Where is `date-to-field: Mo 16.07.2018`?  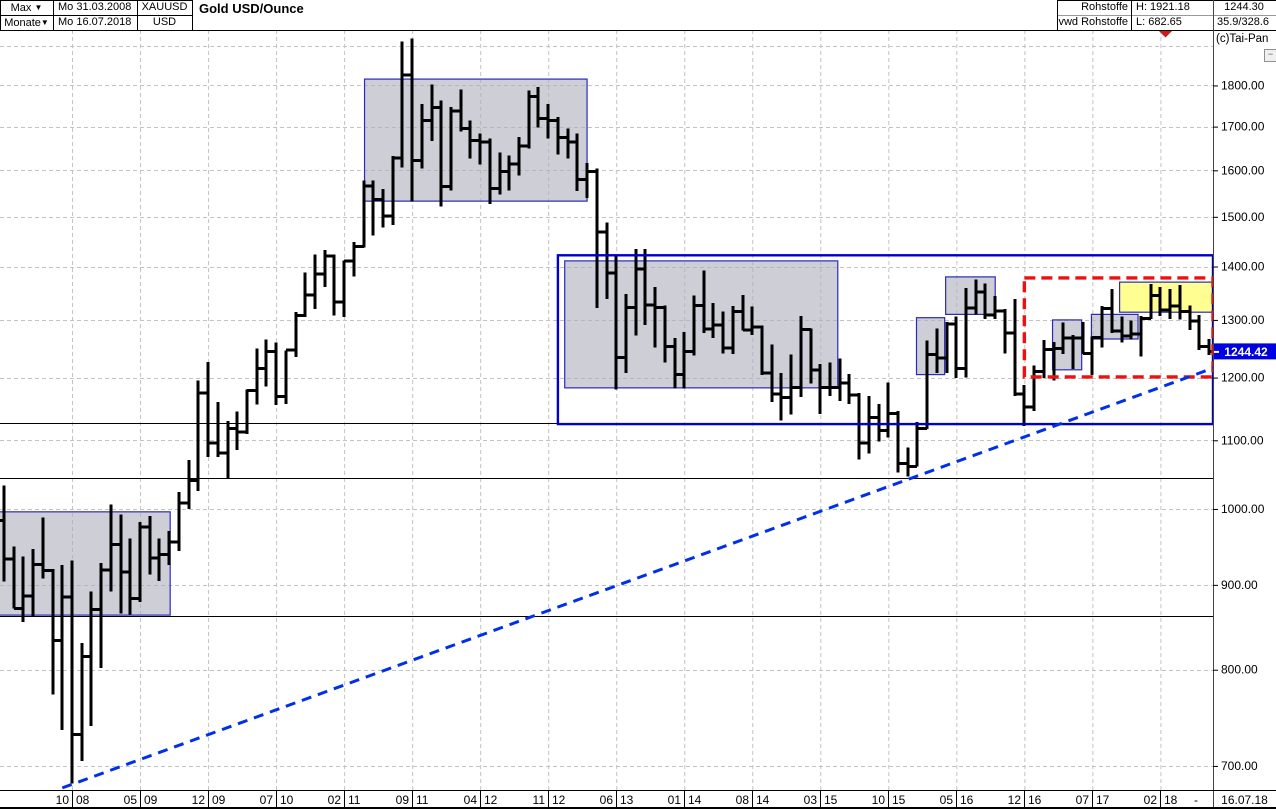
date-to-field: Mo 16.07.2018 is located at coordinates (95, 22).